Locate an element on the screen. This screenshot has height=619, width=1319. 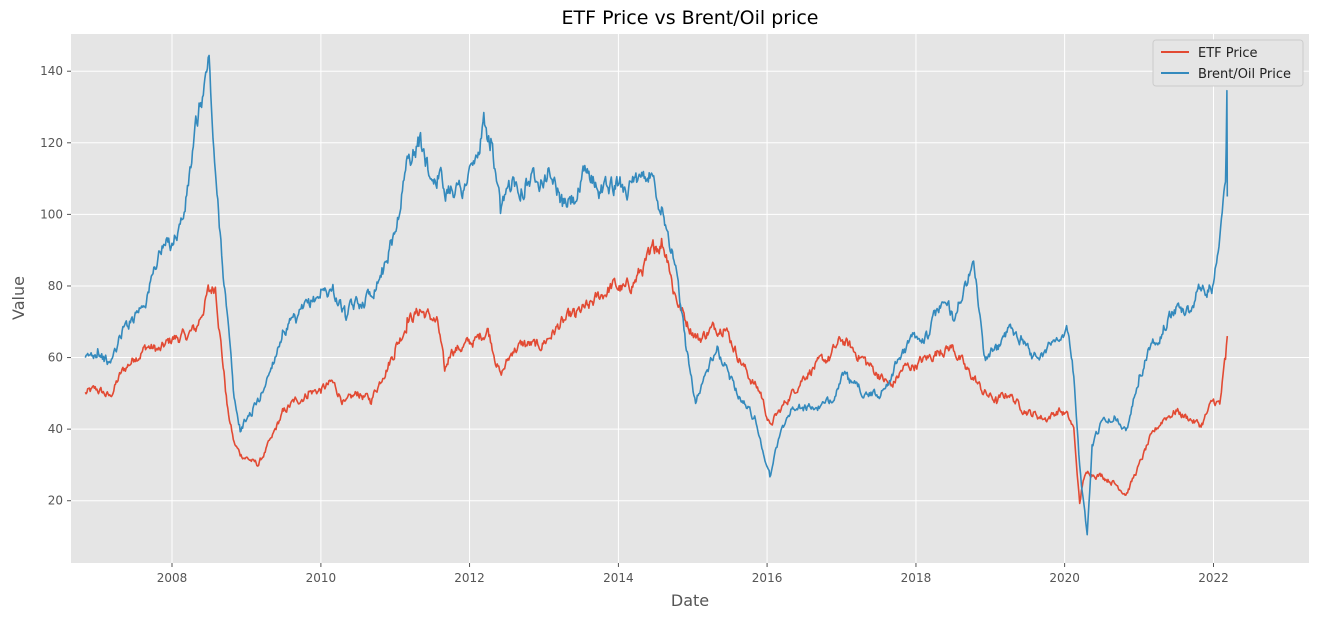
x-axis-ticks: 2008 2010 2012 2014 2016 2018 2020 2022 is located at coordinates (693, 574).